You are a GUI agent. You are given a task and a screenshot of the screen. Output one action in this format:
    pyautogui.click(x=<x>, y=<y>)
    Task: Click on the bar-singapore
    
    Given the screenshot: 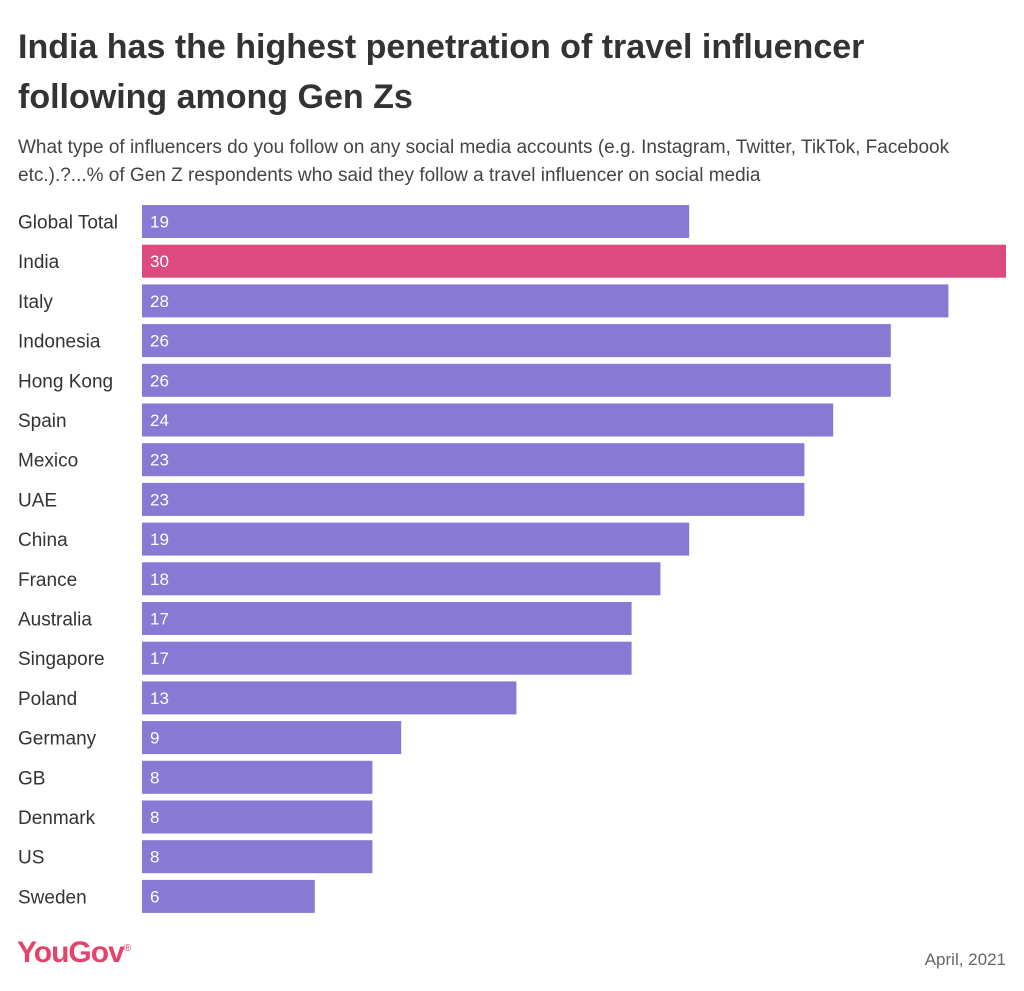 What is the action you would take?
    pyautogui.click(x=387, y=658)
    